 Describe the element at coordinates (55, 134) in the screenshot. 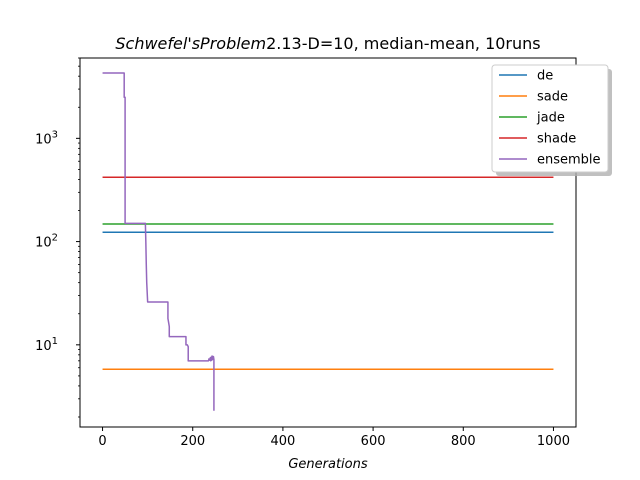

I see `y-tick-exponent: 3` at that location.